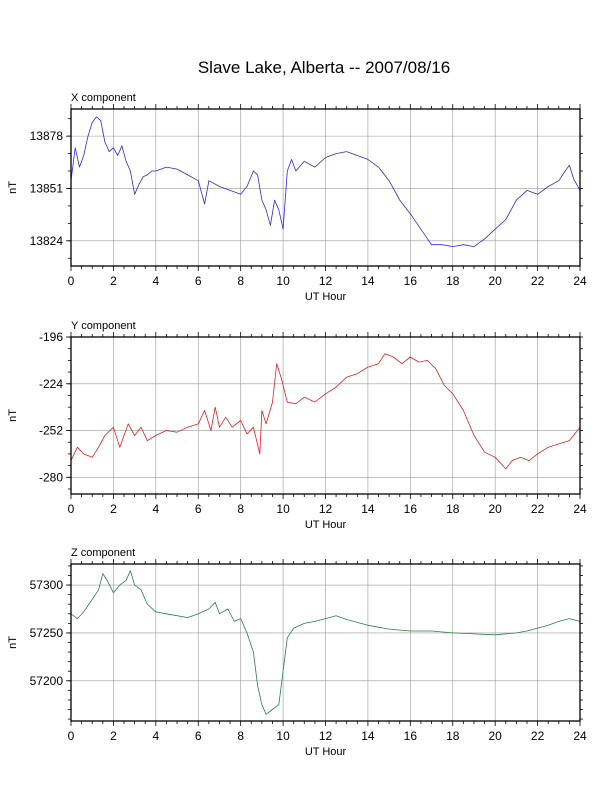 The image size is (612, 792). I want to click on y-tick-label: 13878, so click(47, 136).